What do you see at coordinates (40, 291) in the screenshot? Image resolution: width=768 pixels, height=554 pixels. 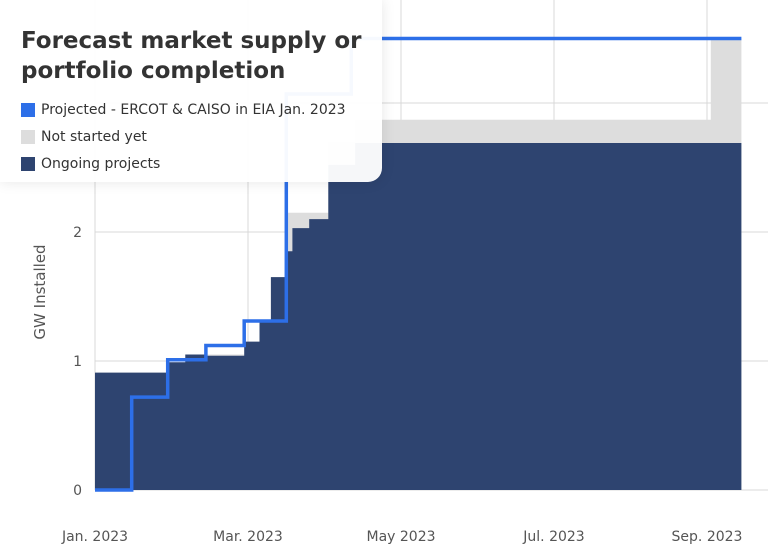 I see `y-axis-label: GW Installed` at bounding box center [40, 291].